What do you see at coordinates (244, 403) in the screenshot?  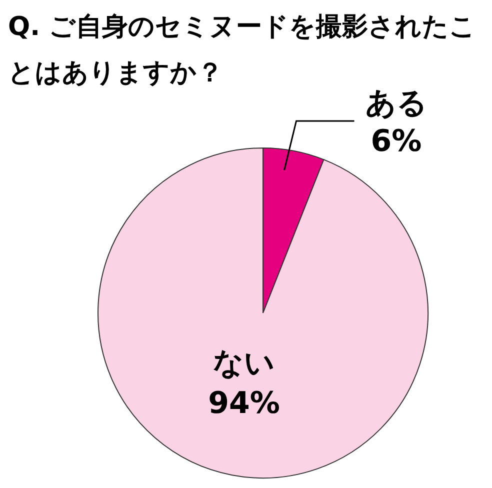 I see `data-label: 94%` at bounding box center [244, 403].